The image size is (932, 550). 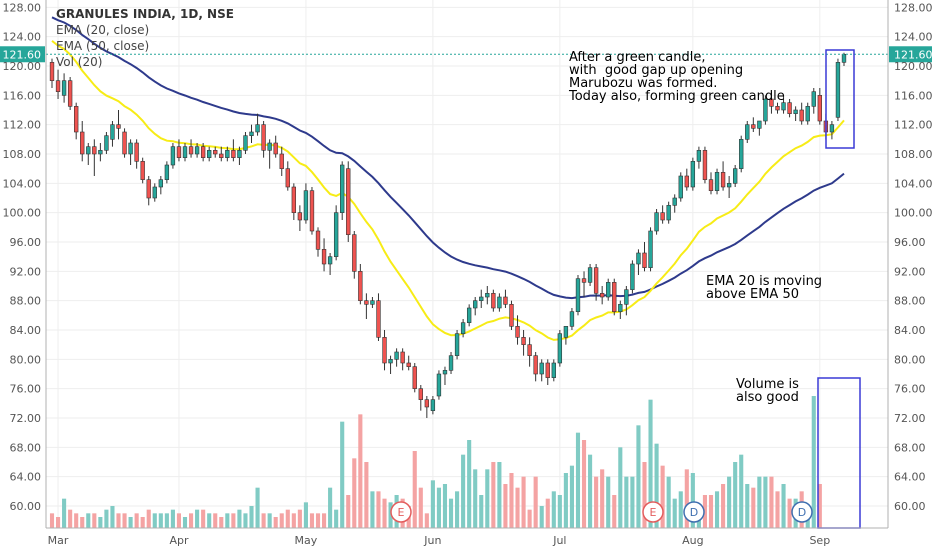 What do you see at coordinates (306, 540) in the screenshot?
I see `x-tick-label: May` at bounding box center [306, 540].